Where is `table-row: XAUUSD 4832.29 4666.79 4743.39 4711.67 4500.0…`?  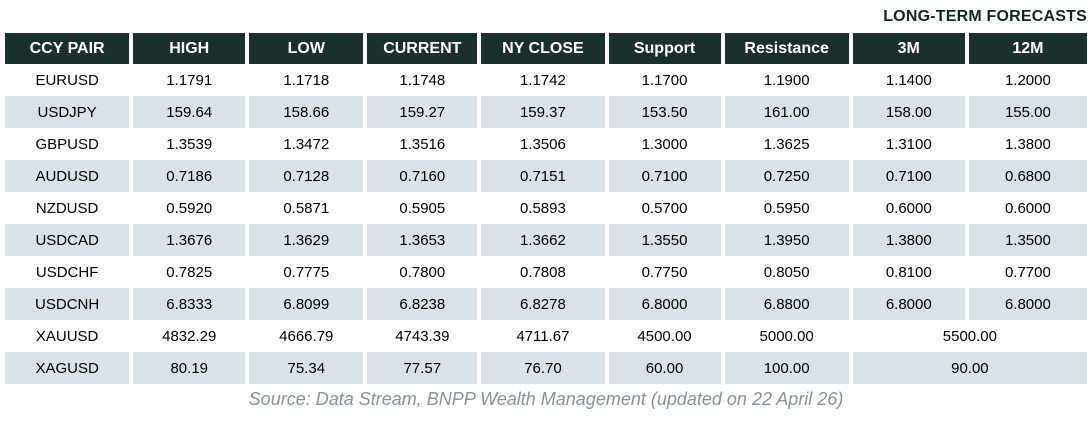
table-row: XAUUSD 4832.29 4666.79 4743.39 4711.67 4500.0… is located at coordinates (546, 336).